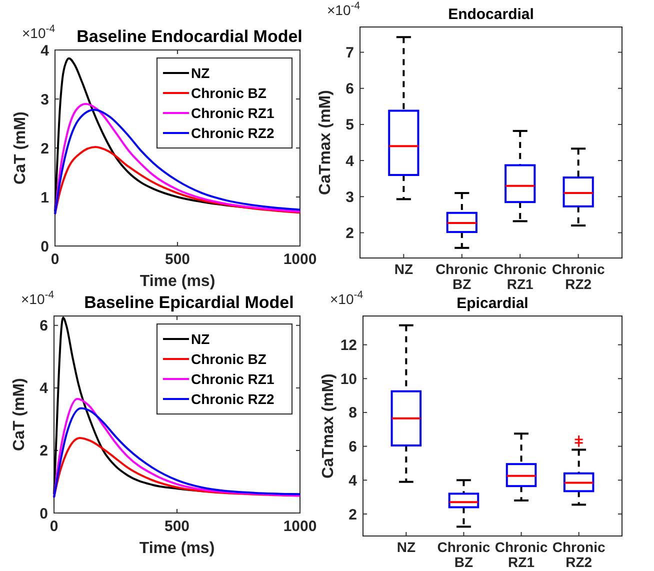 The image size is (654, 571). What do you see at coordinates (348, 345) in the screenshot?
I see `y-tick-label: 12` at bounding box center [348, 345].